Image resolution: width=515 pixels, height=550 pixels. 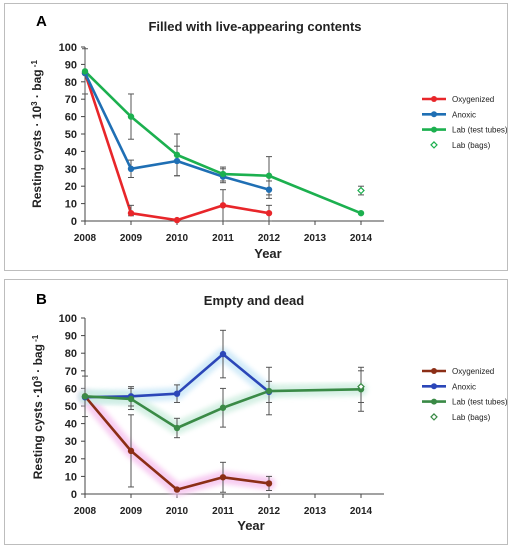 What do you see at coordinates (254, 26) in the screenshot?
I see `chart-title-a: Filled with live-appearing contents` at bounding box center [254, 26].